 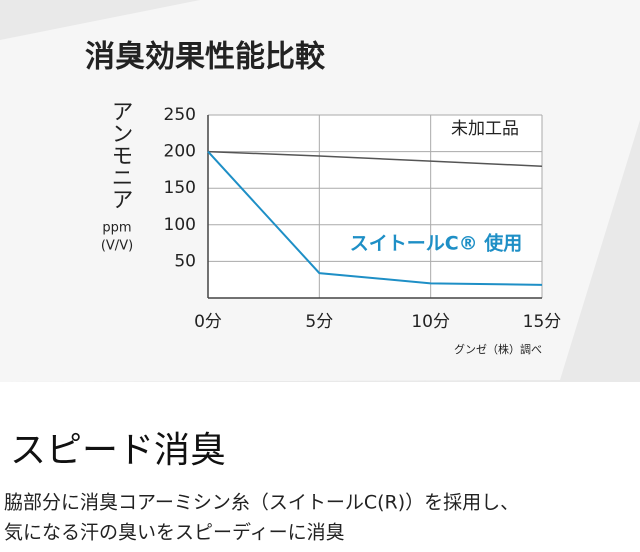 I want to click on x-tick-label: 5分, so click(x=319, y=322).